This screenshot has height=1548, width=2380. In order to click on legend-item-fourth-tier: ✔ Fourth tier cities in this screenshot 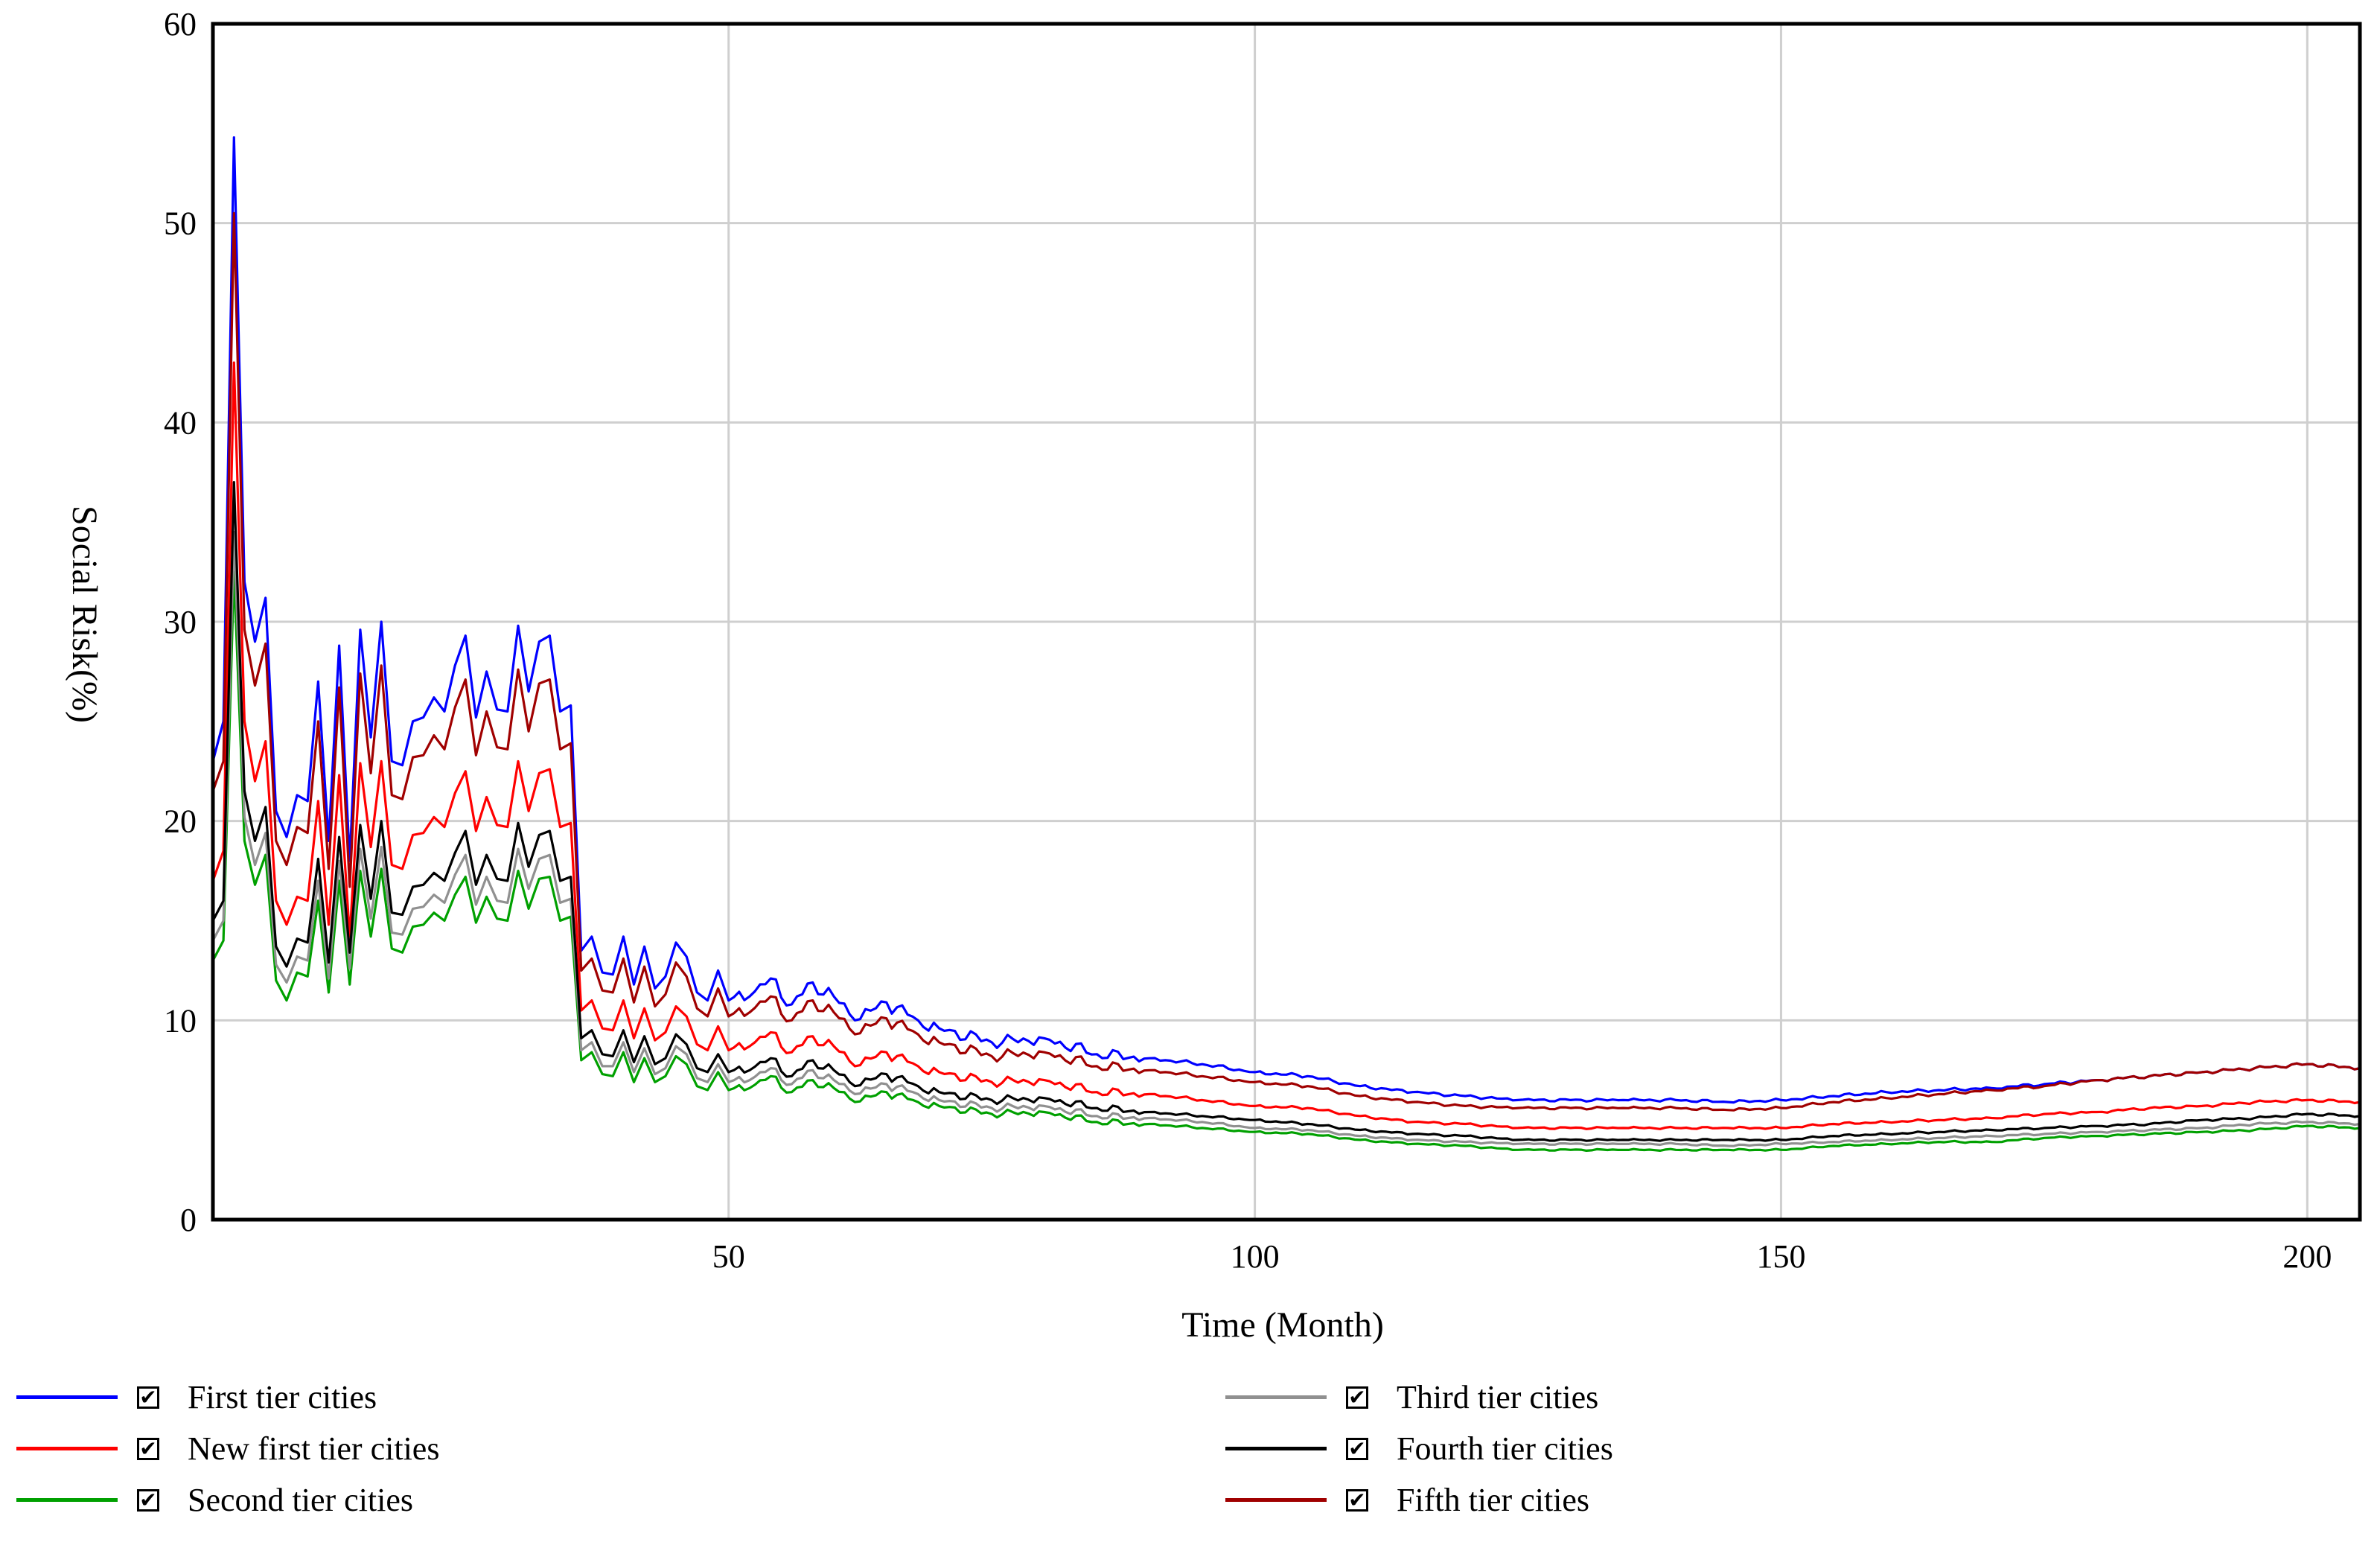, I will do `click(1419, 1448)`.